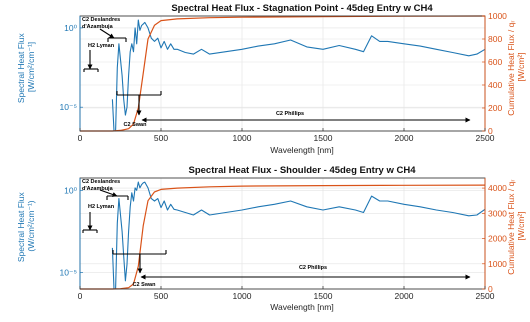 This screenshot has width=530, height=322. I want to click on y-axis-label-left: Spectral Heat Flux (W/cm²/cm⁻¹), so click(26, 226).